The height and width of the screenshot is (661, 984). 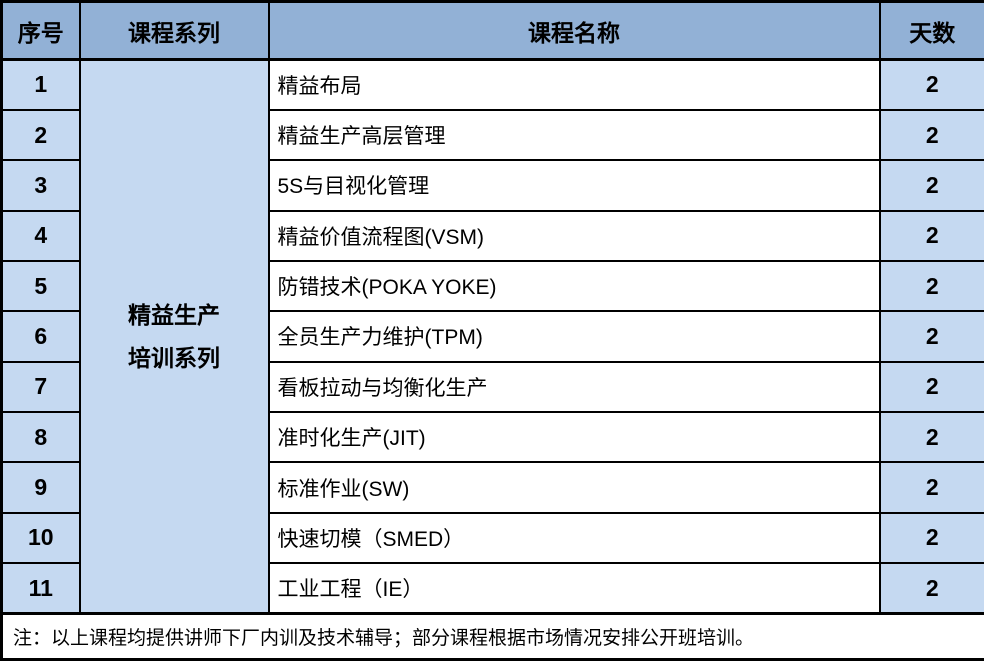 What do you see at coordinates (574, 135) in the screenshot?
I see `course-name: 精益生产高层管理` at bounding box center [574, 135].